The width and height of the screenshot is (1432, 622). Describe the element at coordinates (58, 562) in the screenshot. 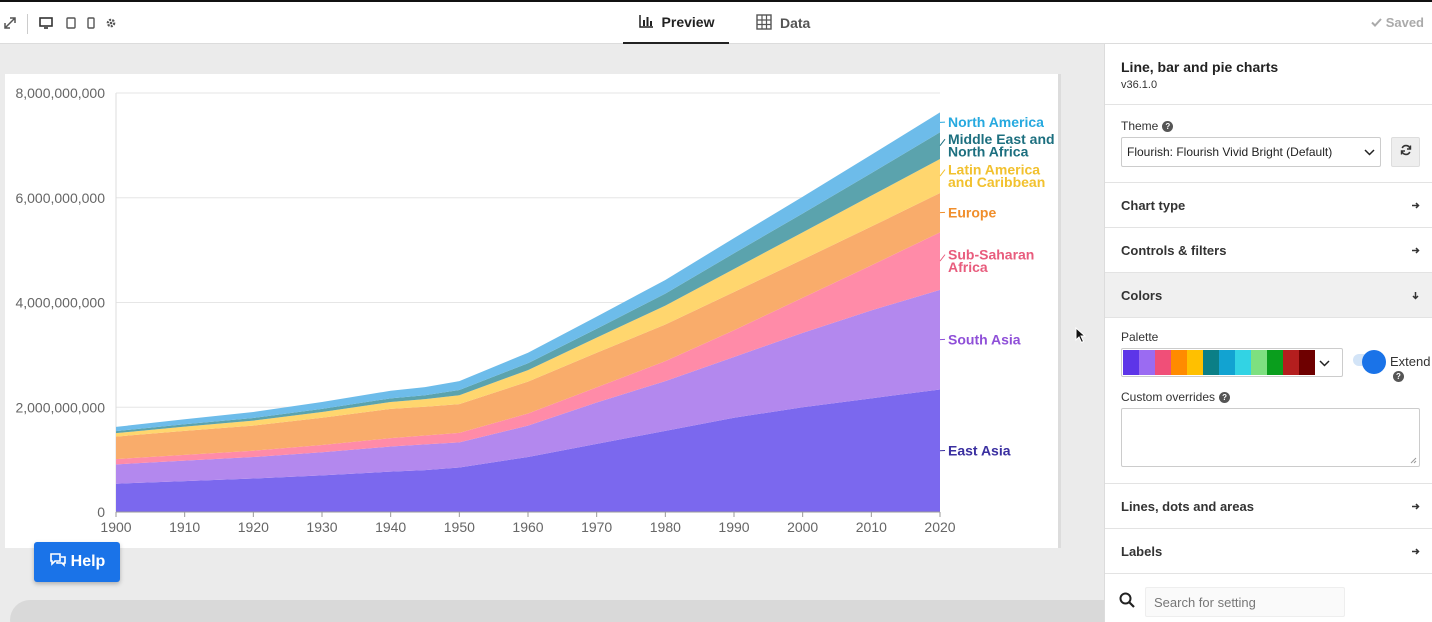

I see `chat-bubbles-icon` at that location.